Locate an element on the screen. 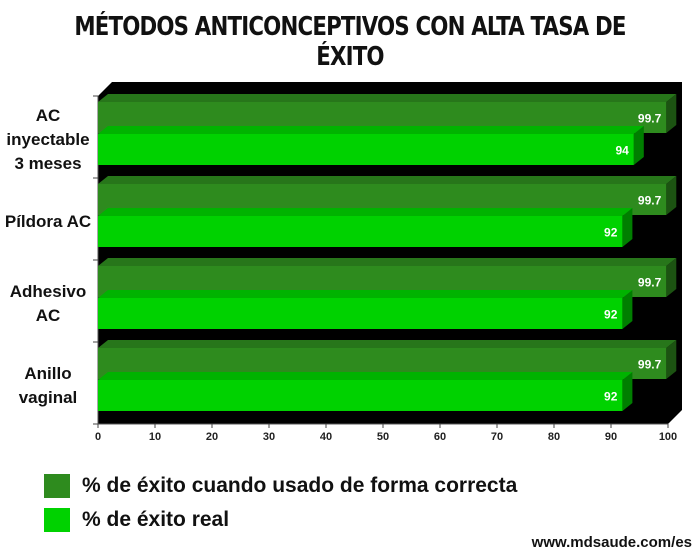  category-label: Adhesivo is located at coordinates (48, 291).